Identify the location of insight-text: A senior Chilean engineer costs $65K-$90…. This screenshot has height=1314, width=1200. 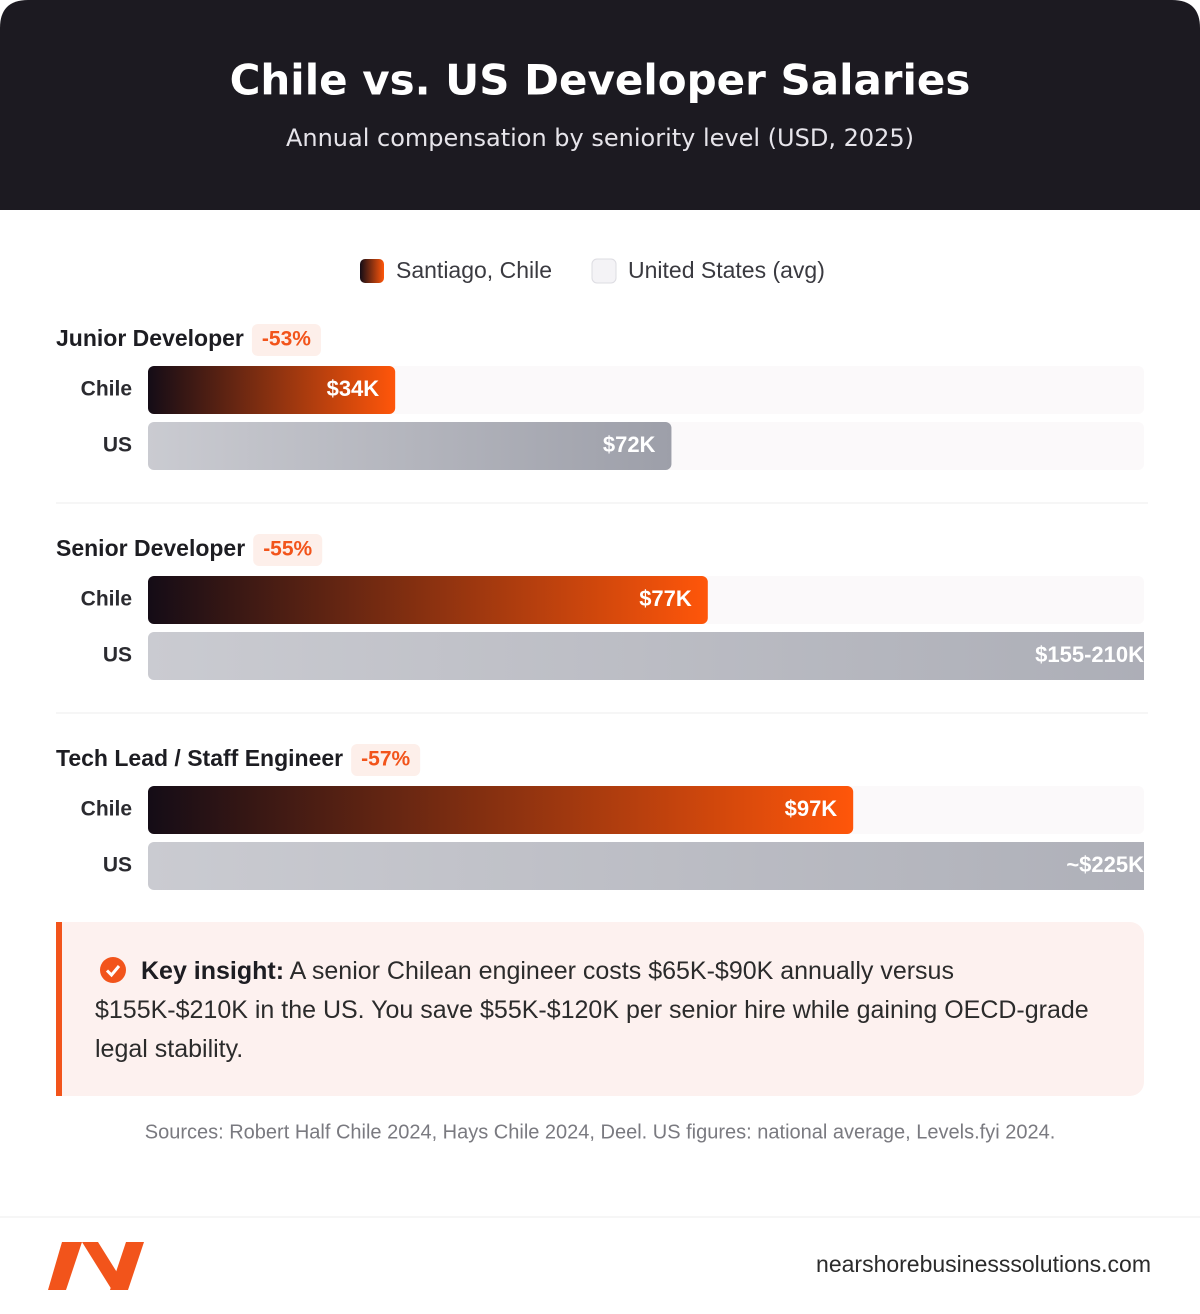
(592, 1010).